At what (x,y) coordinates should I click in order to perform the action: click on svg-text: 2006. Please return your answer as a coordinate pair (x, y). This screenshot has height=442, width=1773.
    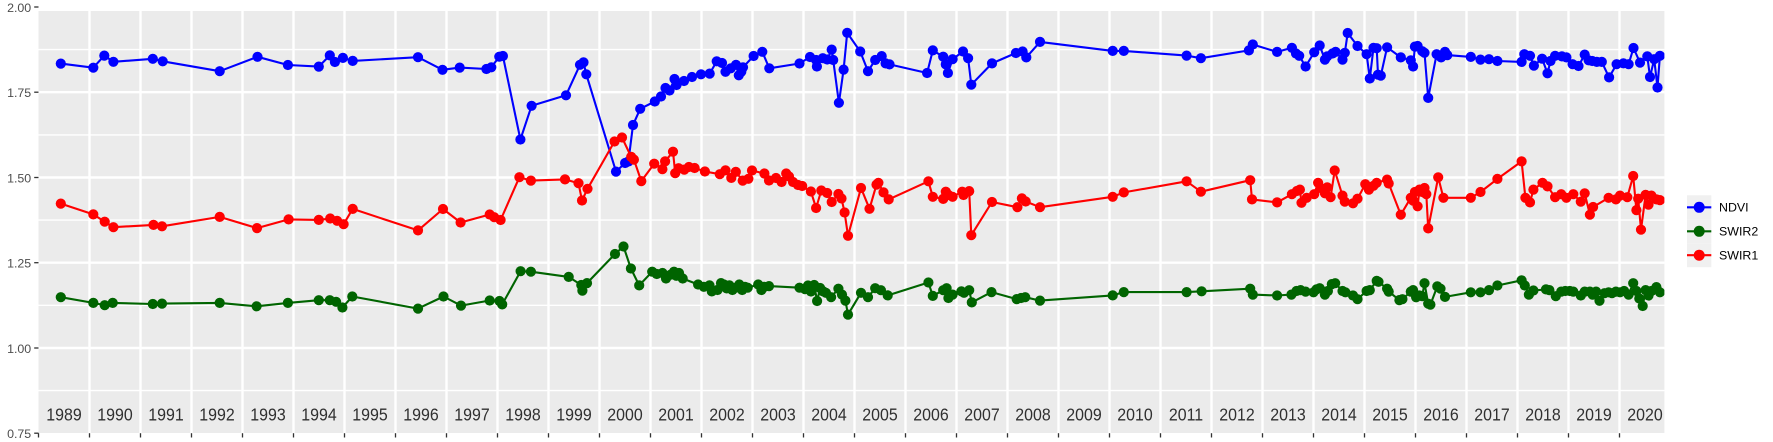
    Looking at the image, I should click on (930, 415).